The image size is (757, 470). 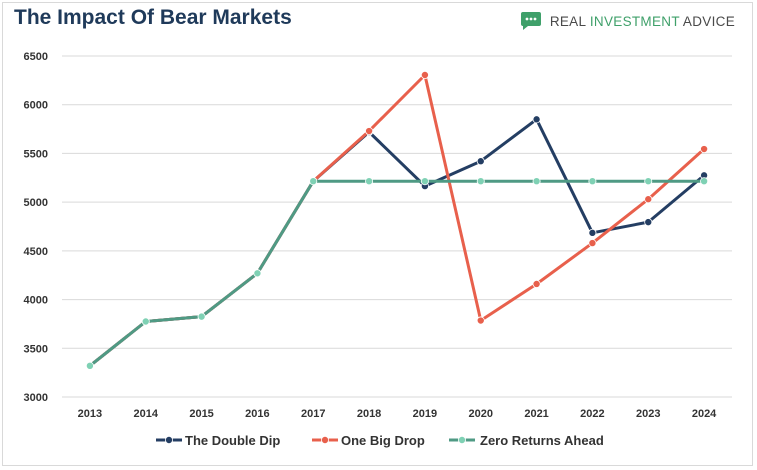 What do you see at coordinates (36, 301) in the screenshot?
I see `y-tick-label: 4000` at bounding box center [36, 301].